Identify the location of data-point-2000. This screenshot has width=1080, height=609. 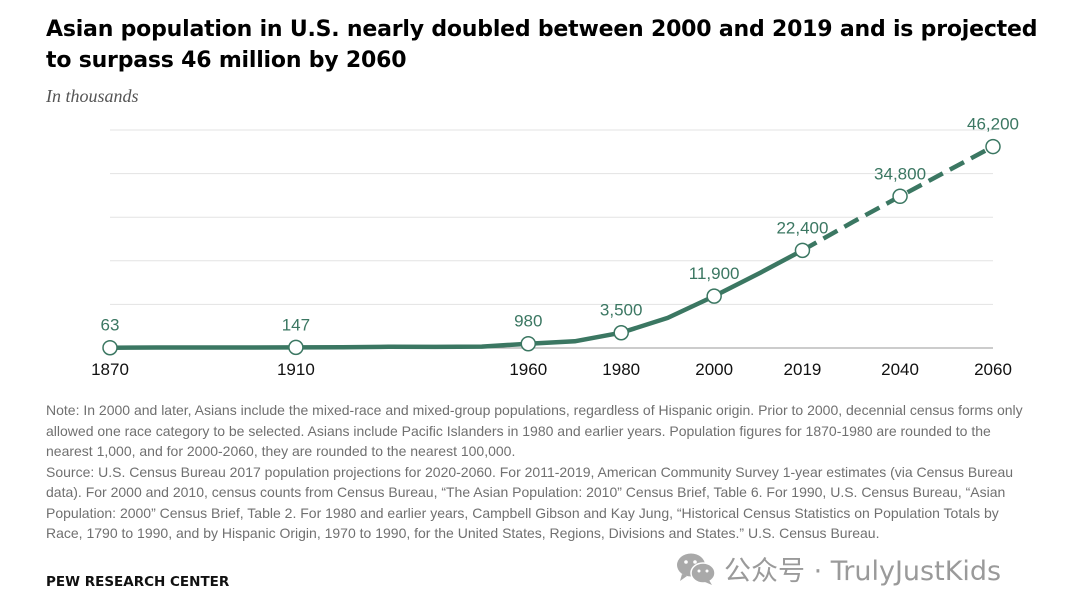
(714, 296).